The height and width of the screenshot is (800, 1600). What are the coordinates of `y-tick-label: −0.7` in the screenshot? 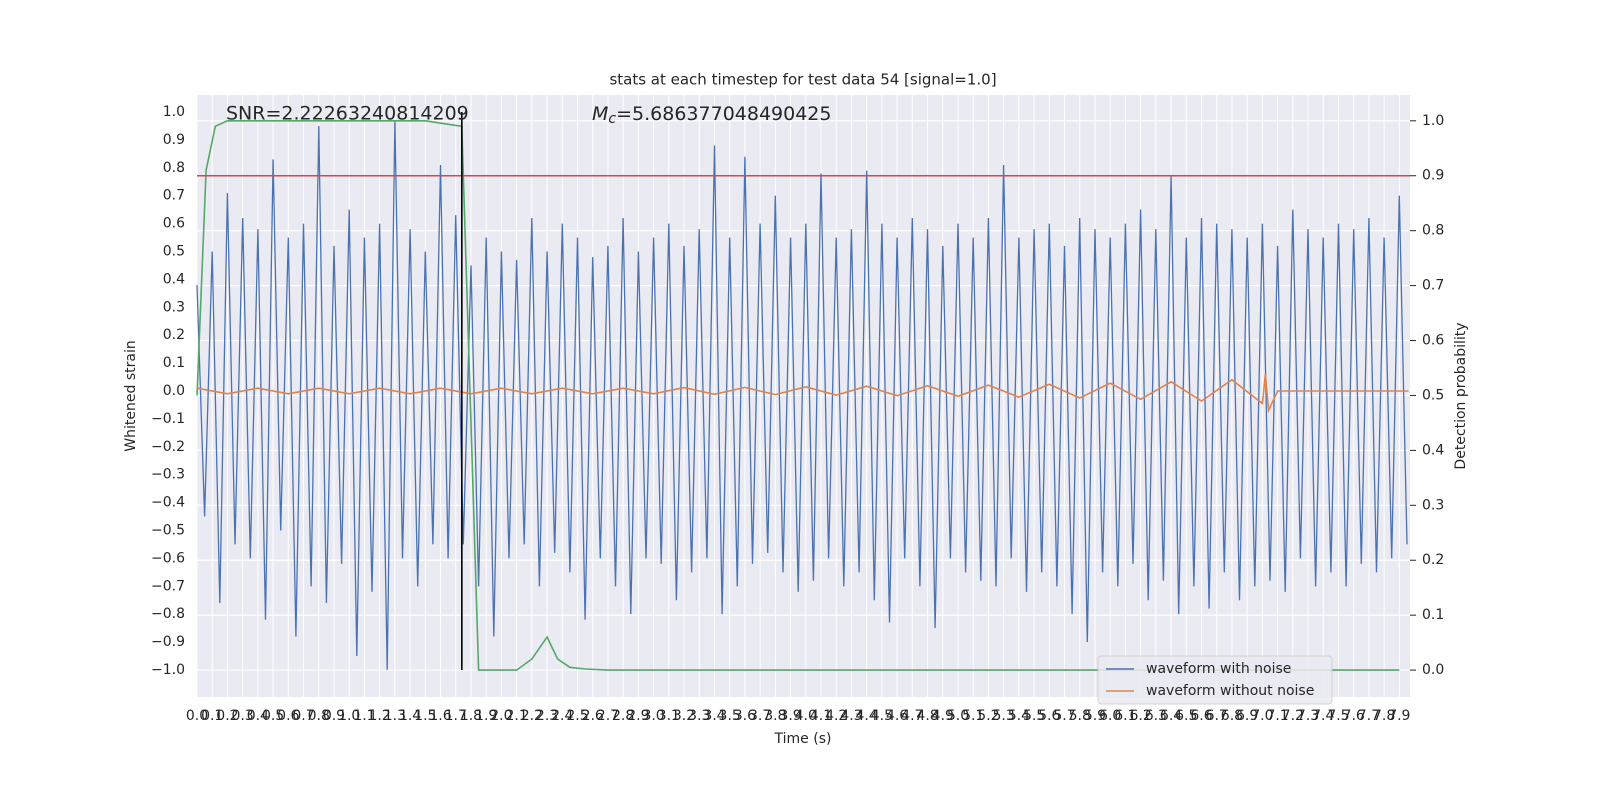 It's located at (168, 586).